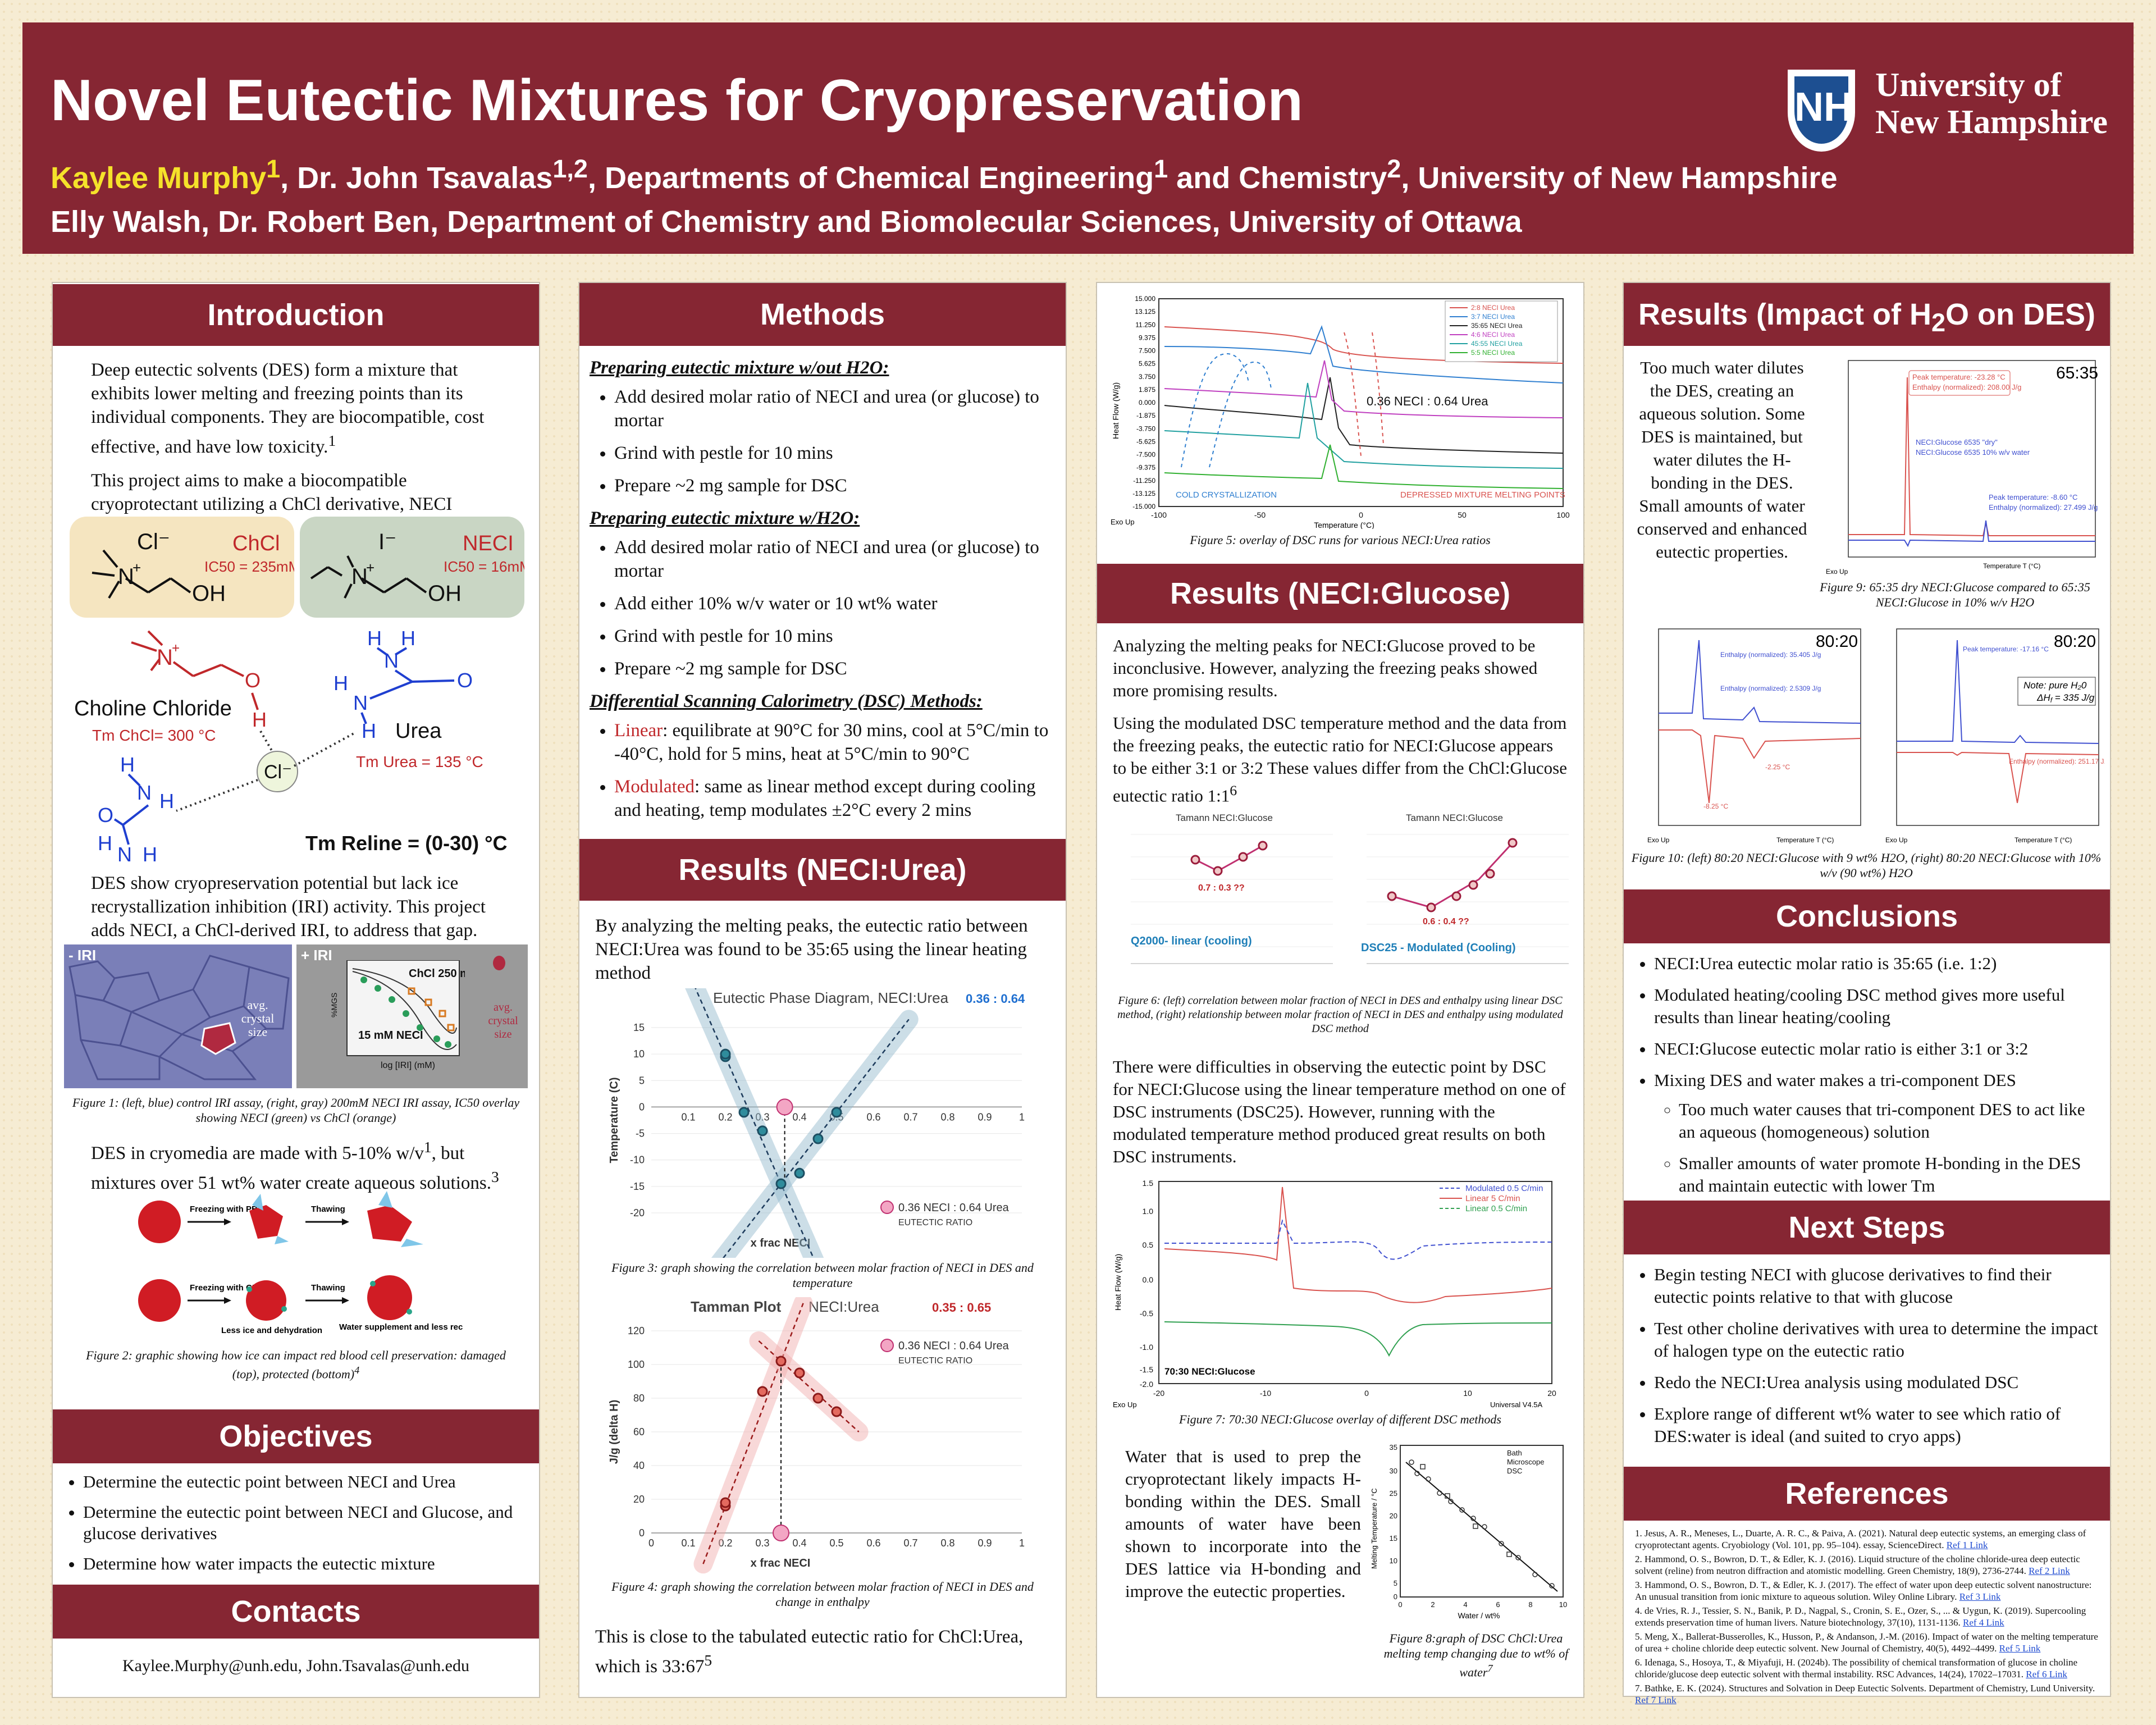  I want to click on svg-text: Exo Up, so click(1896, 840).